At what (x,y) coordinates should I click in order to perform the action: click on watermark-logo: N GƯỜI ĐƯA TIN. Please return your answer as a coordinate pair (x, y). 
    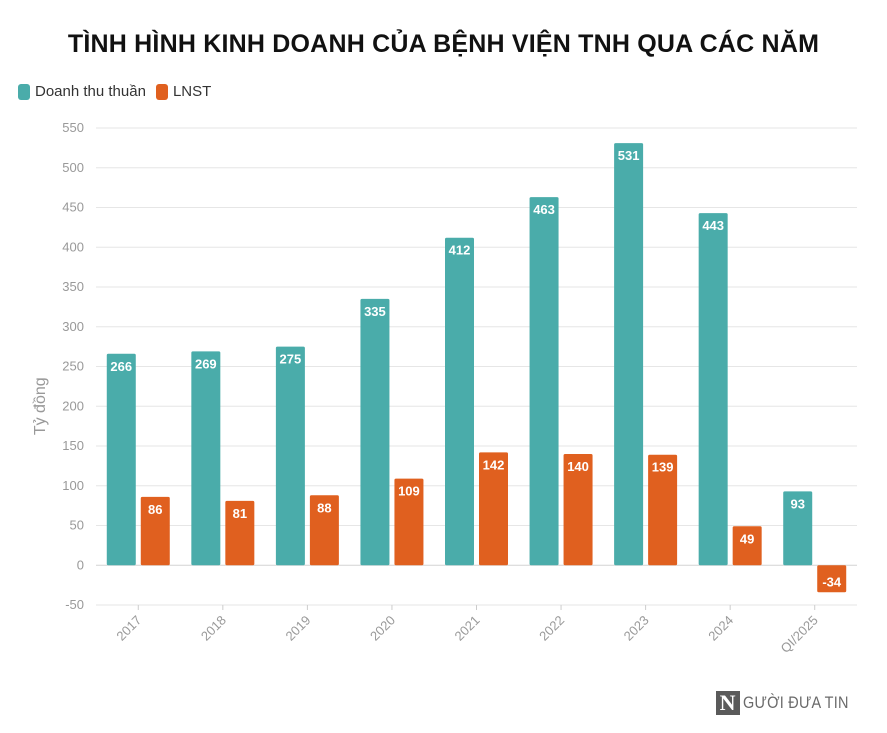
    Looking at the image, I should click on (791, 703).